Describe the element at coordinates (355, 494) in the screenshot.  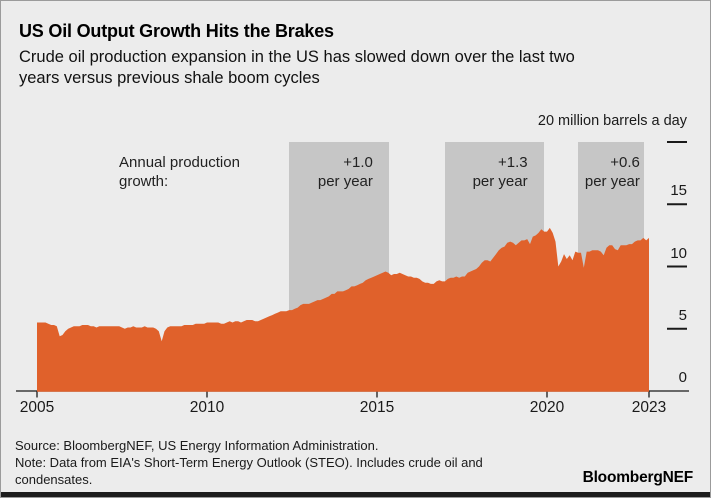
I see `bottom-accent-bar` at that location.